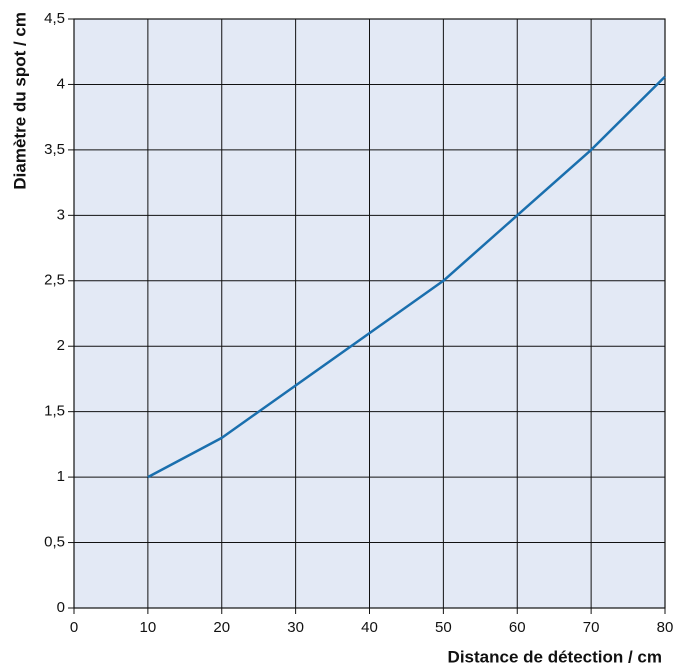 Image resolution: width=679 pixels, height=670 pixels. I want to click on x-tick-label: 70, so click(591, 627).